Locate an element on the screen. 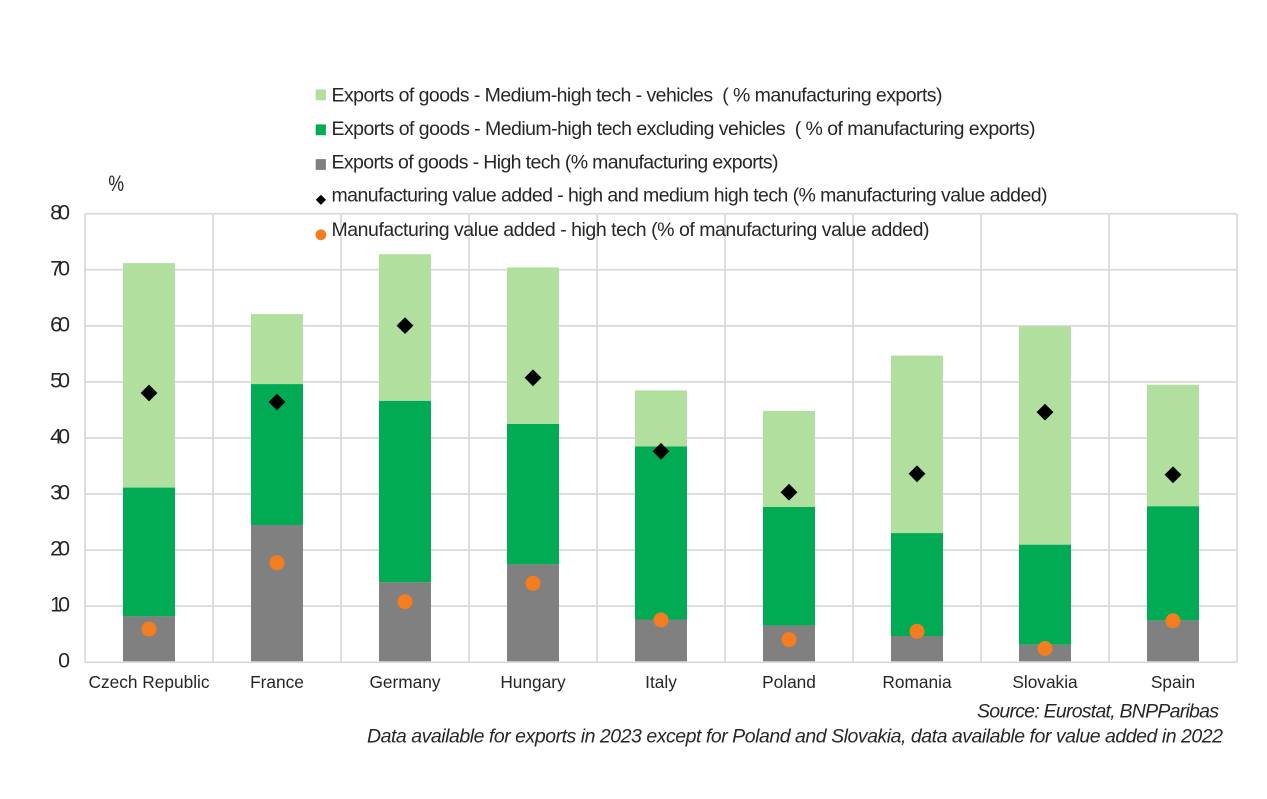  svg-text: Czech Republic is located at coordinates (148, 682).